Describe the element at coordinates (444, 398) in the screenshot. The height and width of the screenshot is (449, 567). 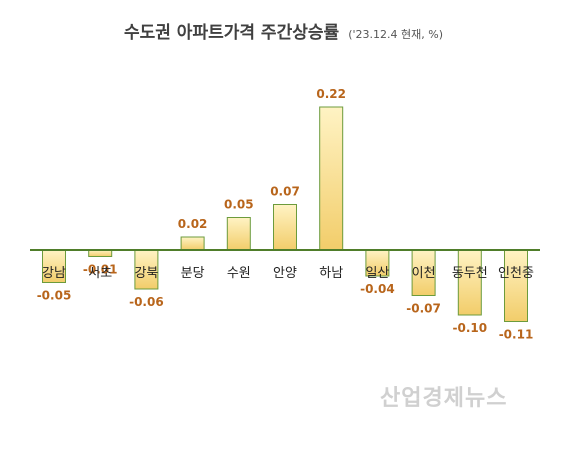
I see `watermark: 산업경제뉴스` at that location.